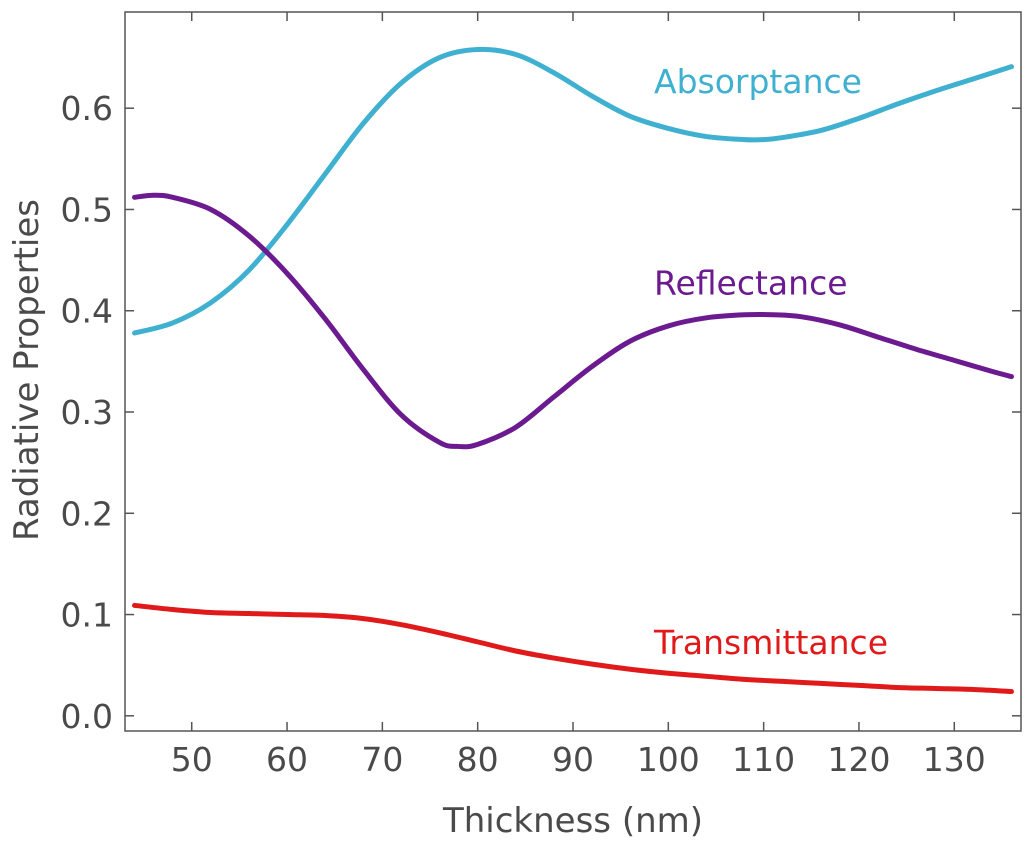 The image size is (1025, 849). What do you see at coordinates (382, 759) in the screenshot?
I see `x-tick-label: 70` at bounding box center [382, 759].